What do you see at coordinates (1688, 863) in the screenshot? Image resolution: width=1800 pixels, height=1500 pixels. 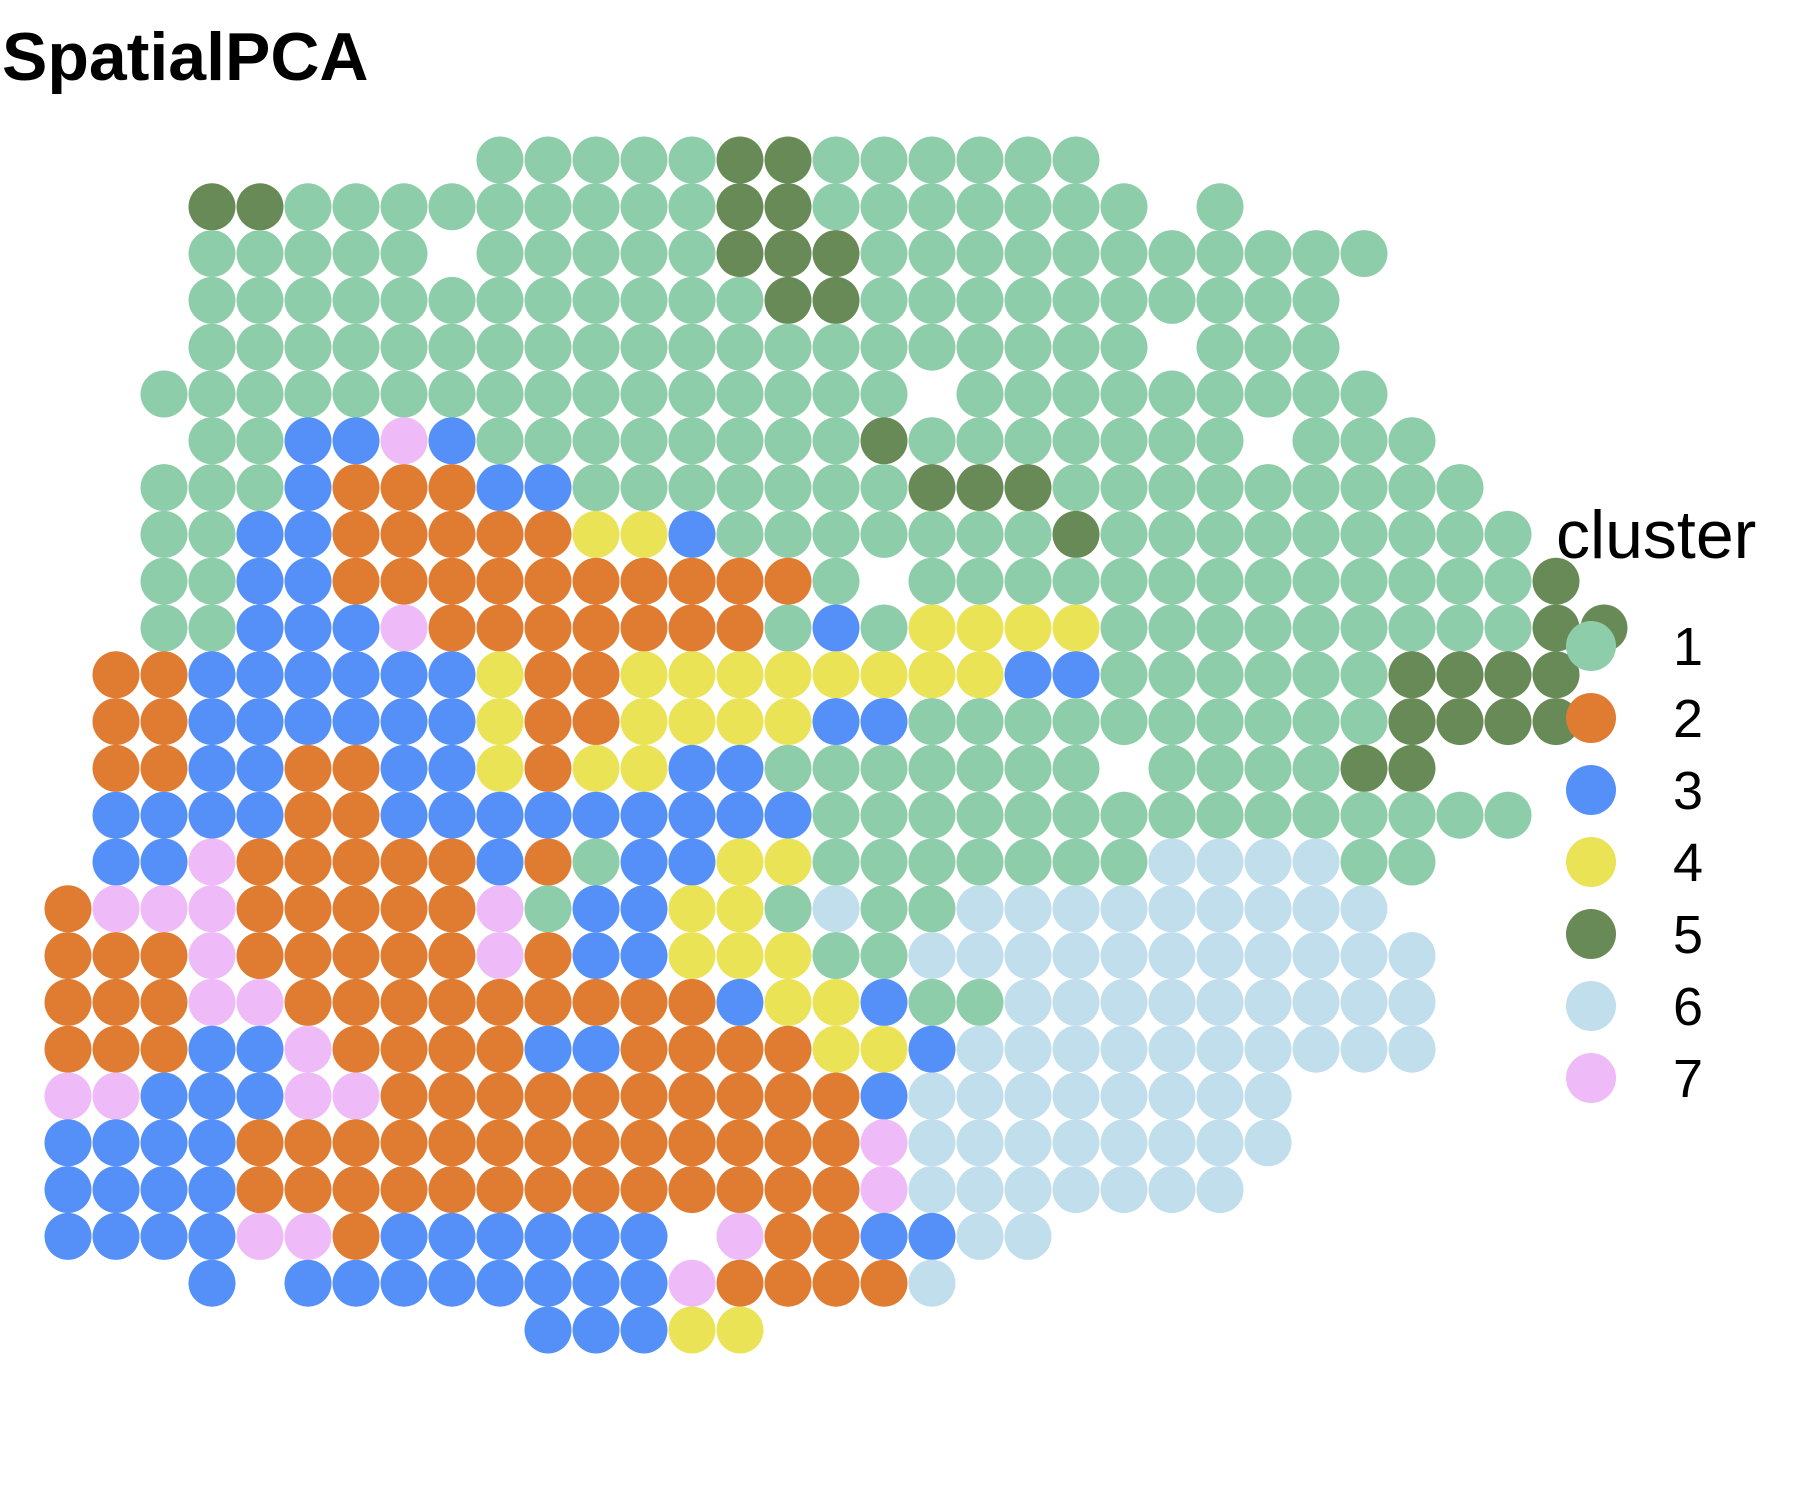 I see `legend-label-4: 4` at bounding box center [1688, 863].